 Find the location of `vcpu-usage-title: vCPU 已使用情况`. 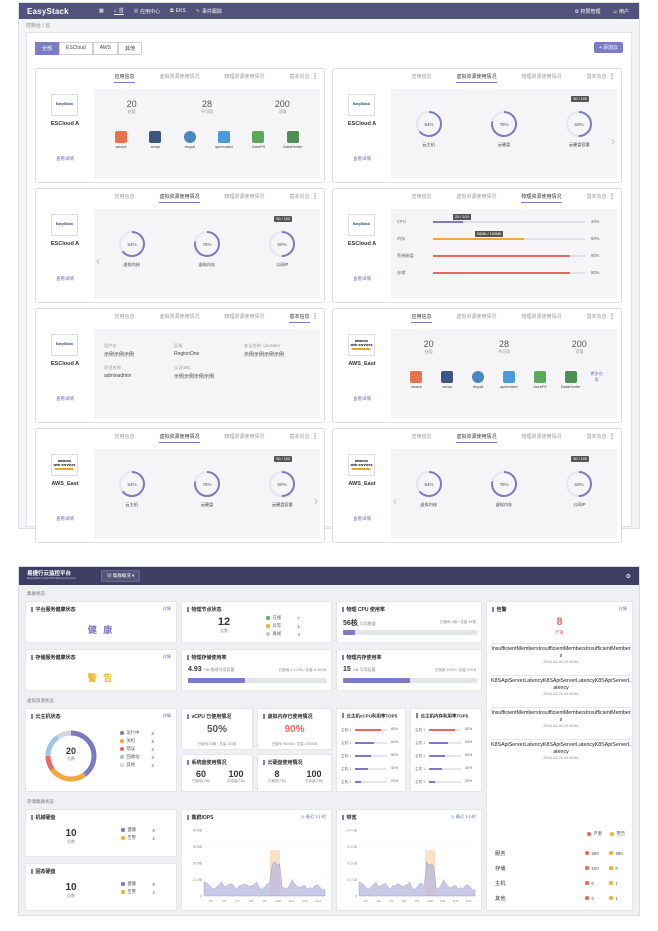

vcpu-usage-title: vCPU 已使用情况 is located at coordinates (209, 716).